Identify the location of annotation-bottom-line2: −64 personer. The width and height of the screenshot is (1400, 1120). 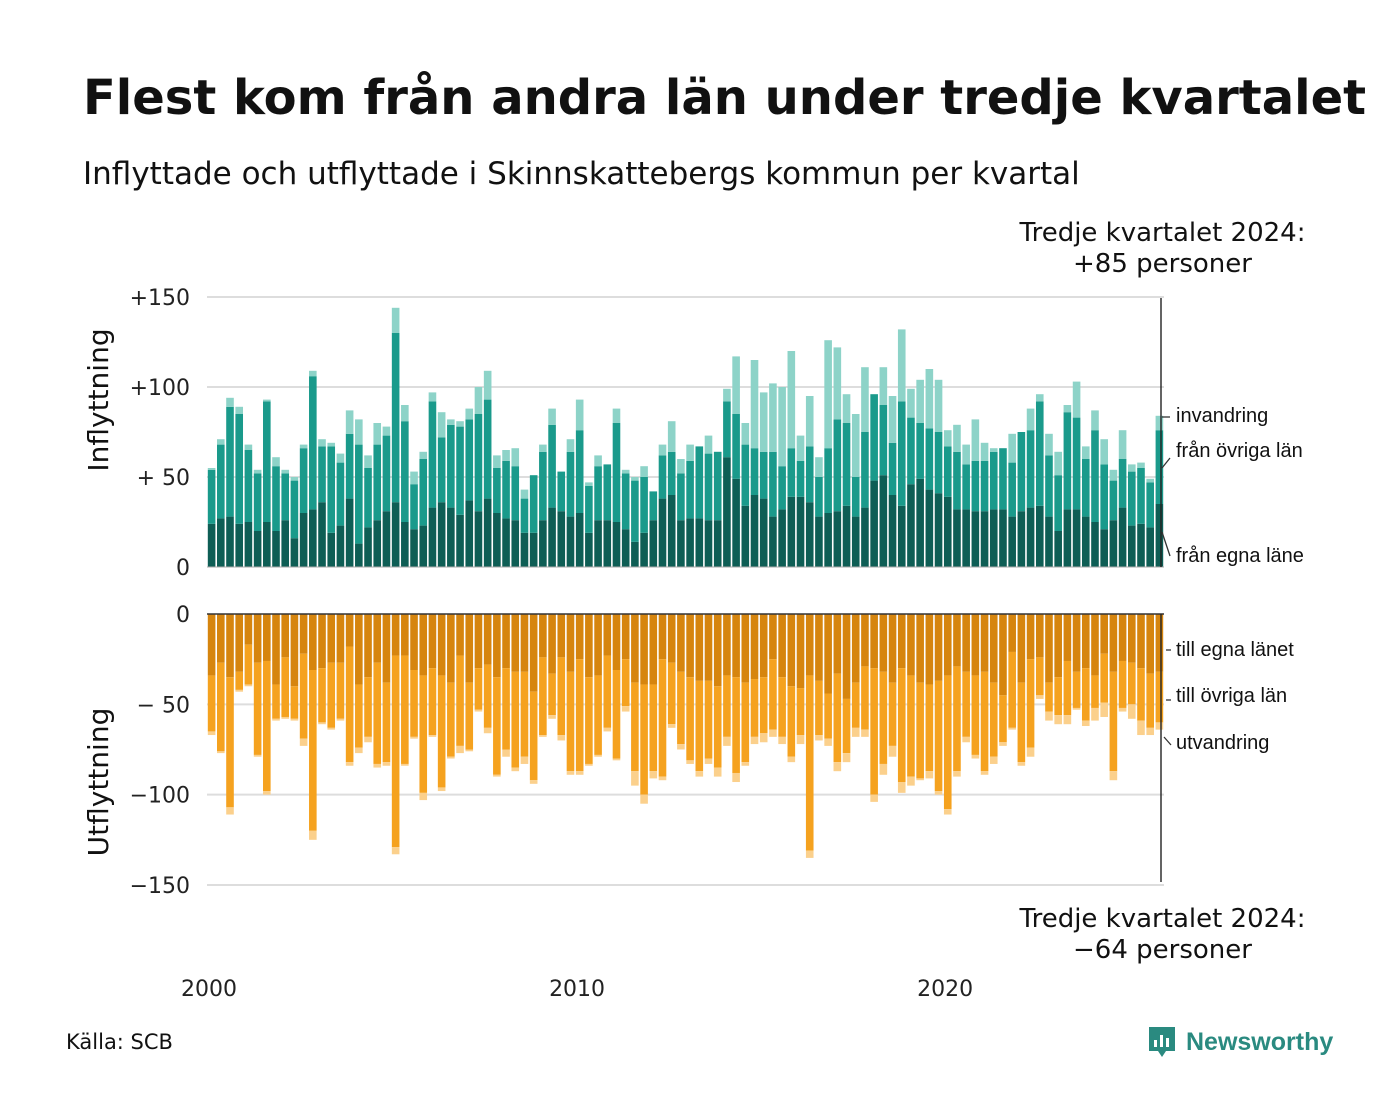
(1162, 950).